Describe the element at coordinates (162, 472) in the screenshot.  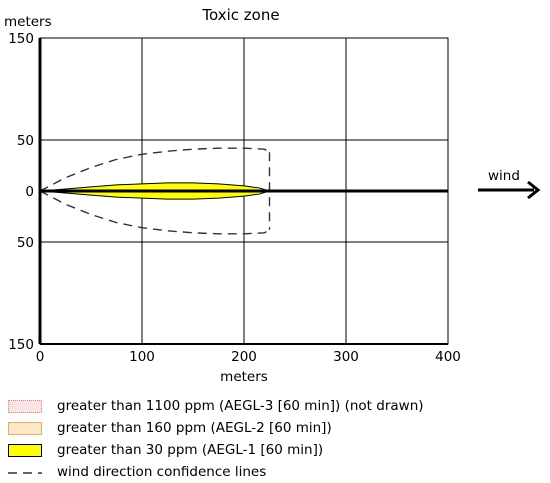
I see `legend-label-confidence: wind direction confidence lines` at that location.